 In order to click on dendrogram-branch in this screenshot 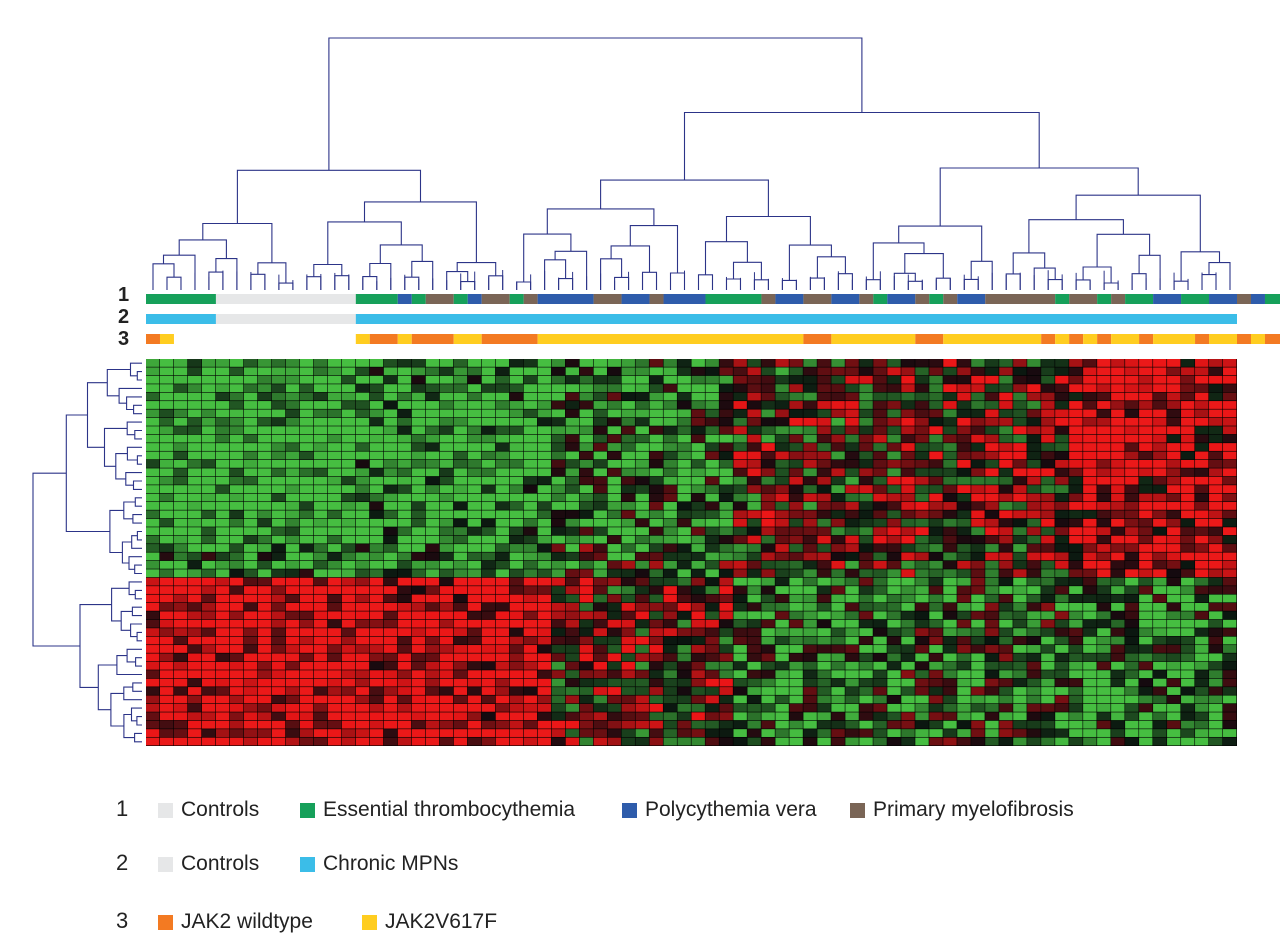, I will do `click(134, 428)`.